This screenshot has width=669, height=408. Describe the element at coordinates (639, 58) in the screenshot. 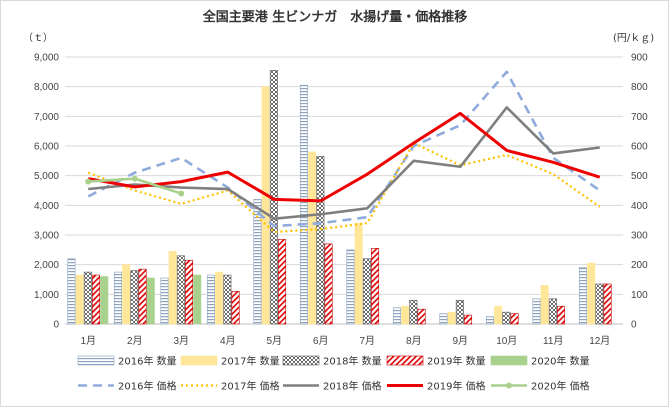

I see `right-tick-label: 900` at that location.